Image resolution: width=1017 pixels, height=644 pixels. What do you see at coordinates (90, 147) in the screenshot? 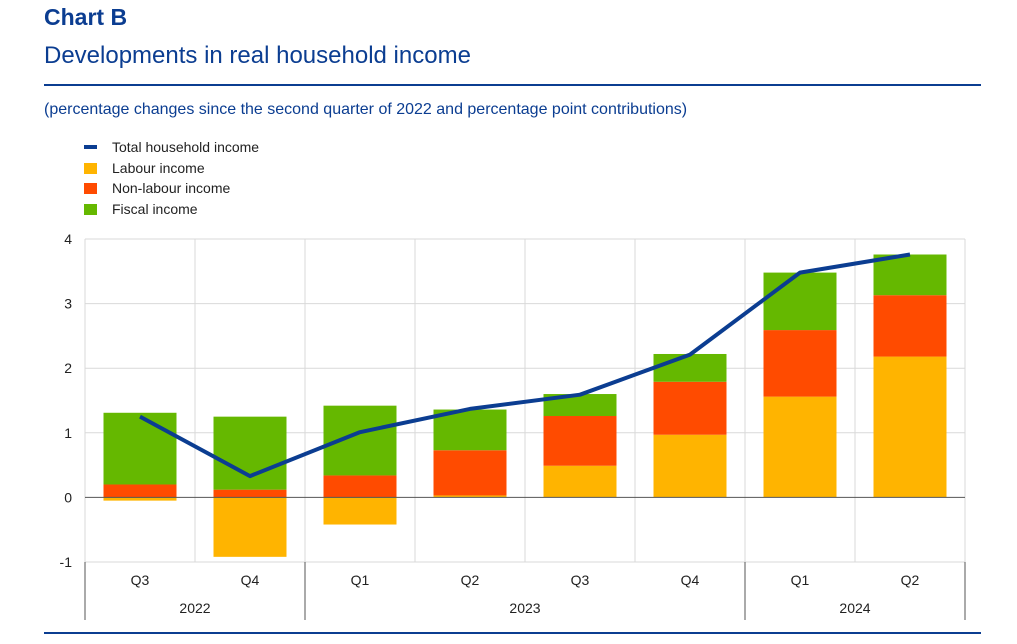
I see `legend-swatch-total` at bounding box center [90, 147].